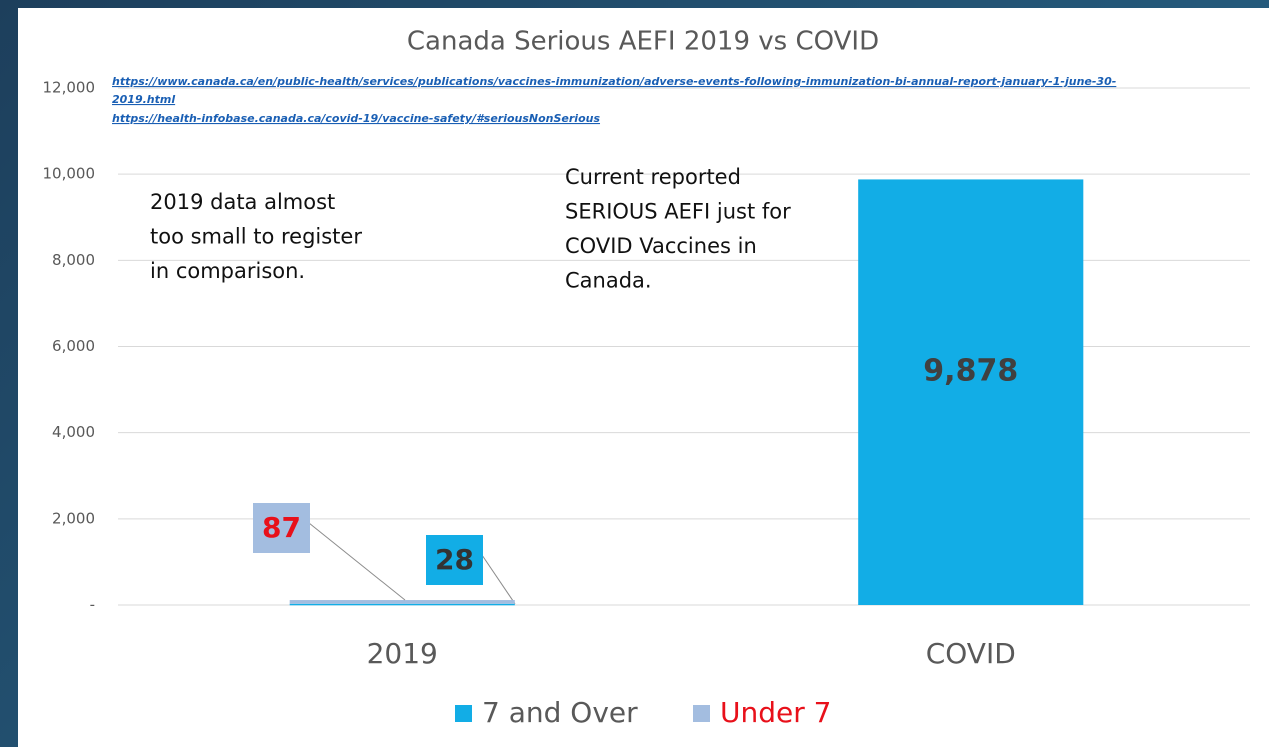  What do you see at coordinates (227, 271) in the screenshot?
I see `annotation: in comparison.` at bounding box center [227, 271].